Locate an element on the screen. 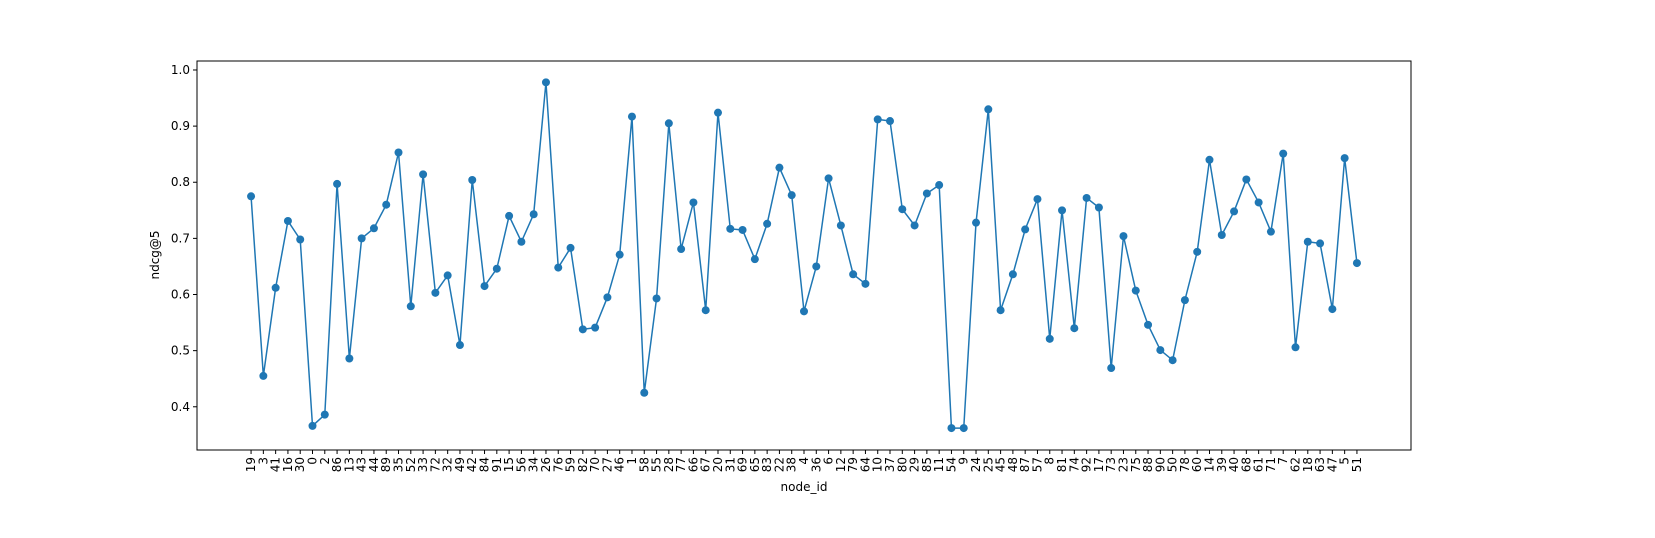  x-tick-label: 89 is located at coordinates (386, 464).